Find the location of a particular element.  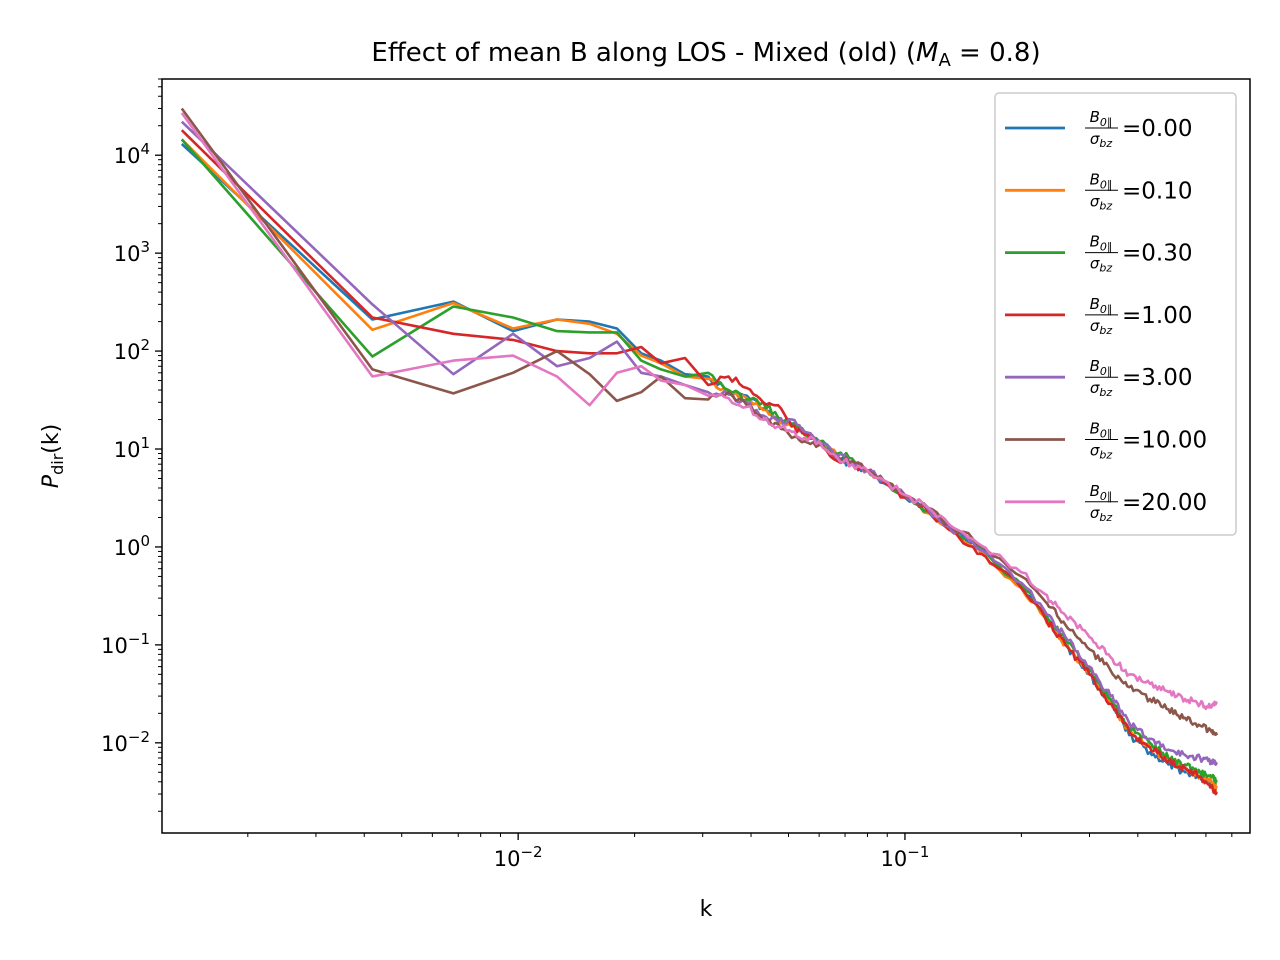

legend-value: =0.30 is located at coordinates (1157, 254).